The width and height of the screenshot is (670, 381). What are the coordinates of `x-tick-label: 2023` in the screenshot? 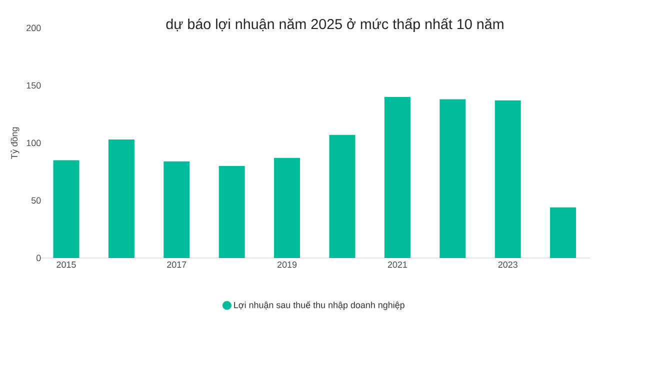 It's located at (508, 264).